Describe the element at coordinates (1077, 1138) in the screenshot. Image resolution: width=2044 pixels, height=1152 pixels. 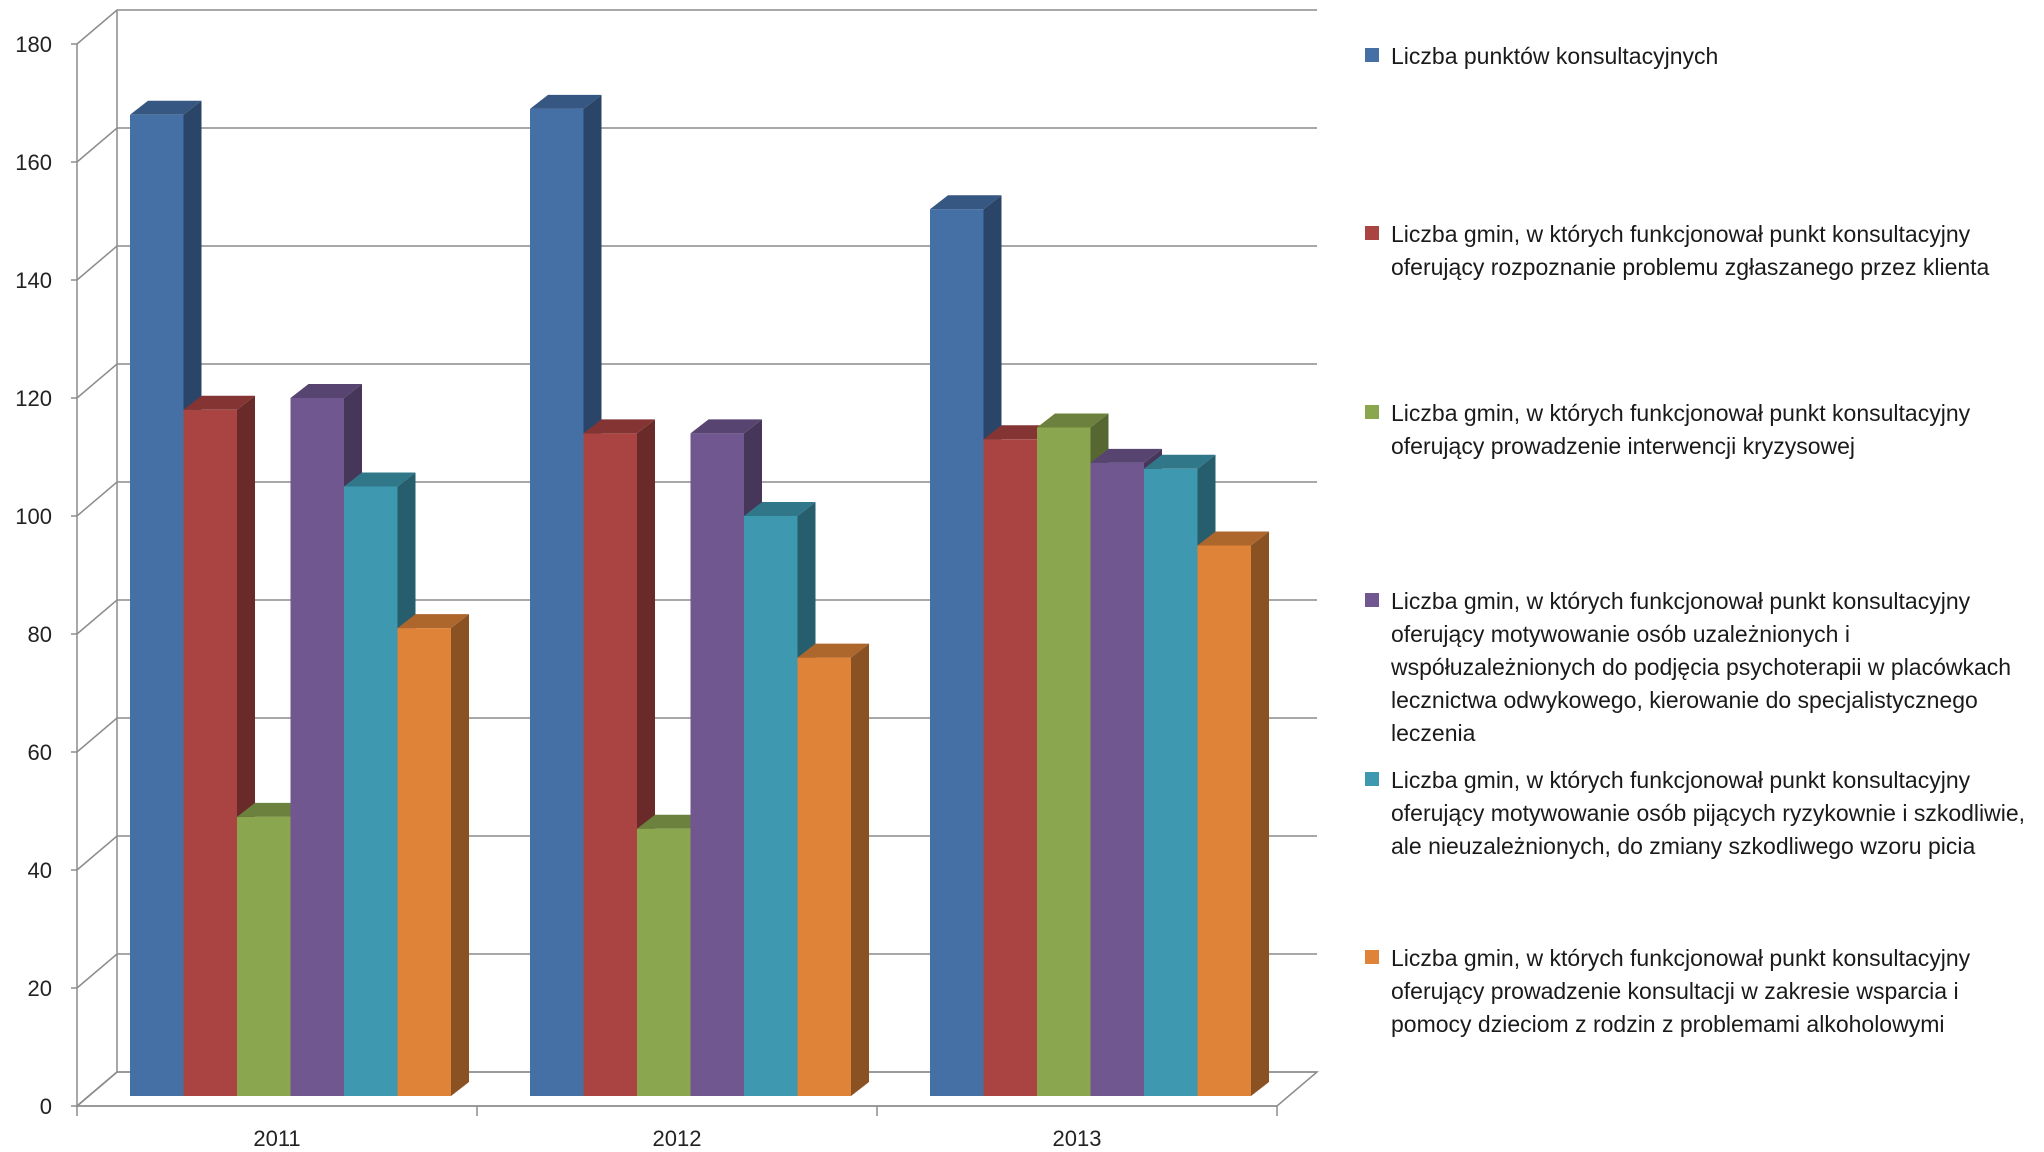
I see `x-category-label: 2013` at that location.